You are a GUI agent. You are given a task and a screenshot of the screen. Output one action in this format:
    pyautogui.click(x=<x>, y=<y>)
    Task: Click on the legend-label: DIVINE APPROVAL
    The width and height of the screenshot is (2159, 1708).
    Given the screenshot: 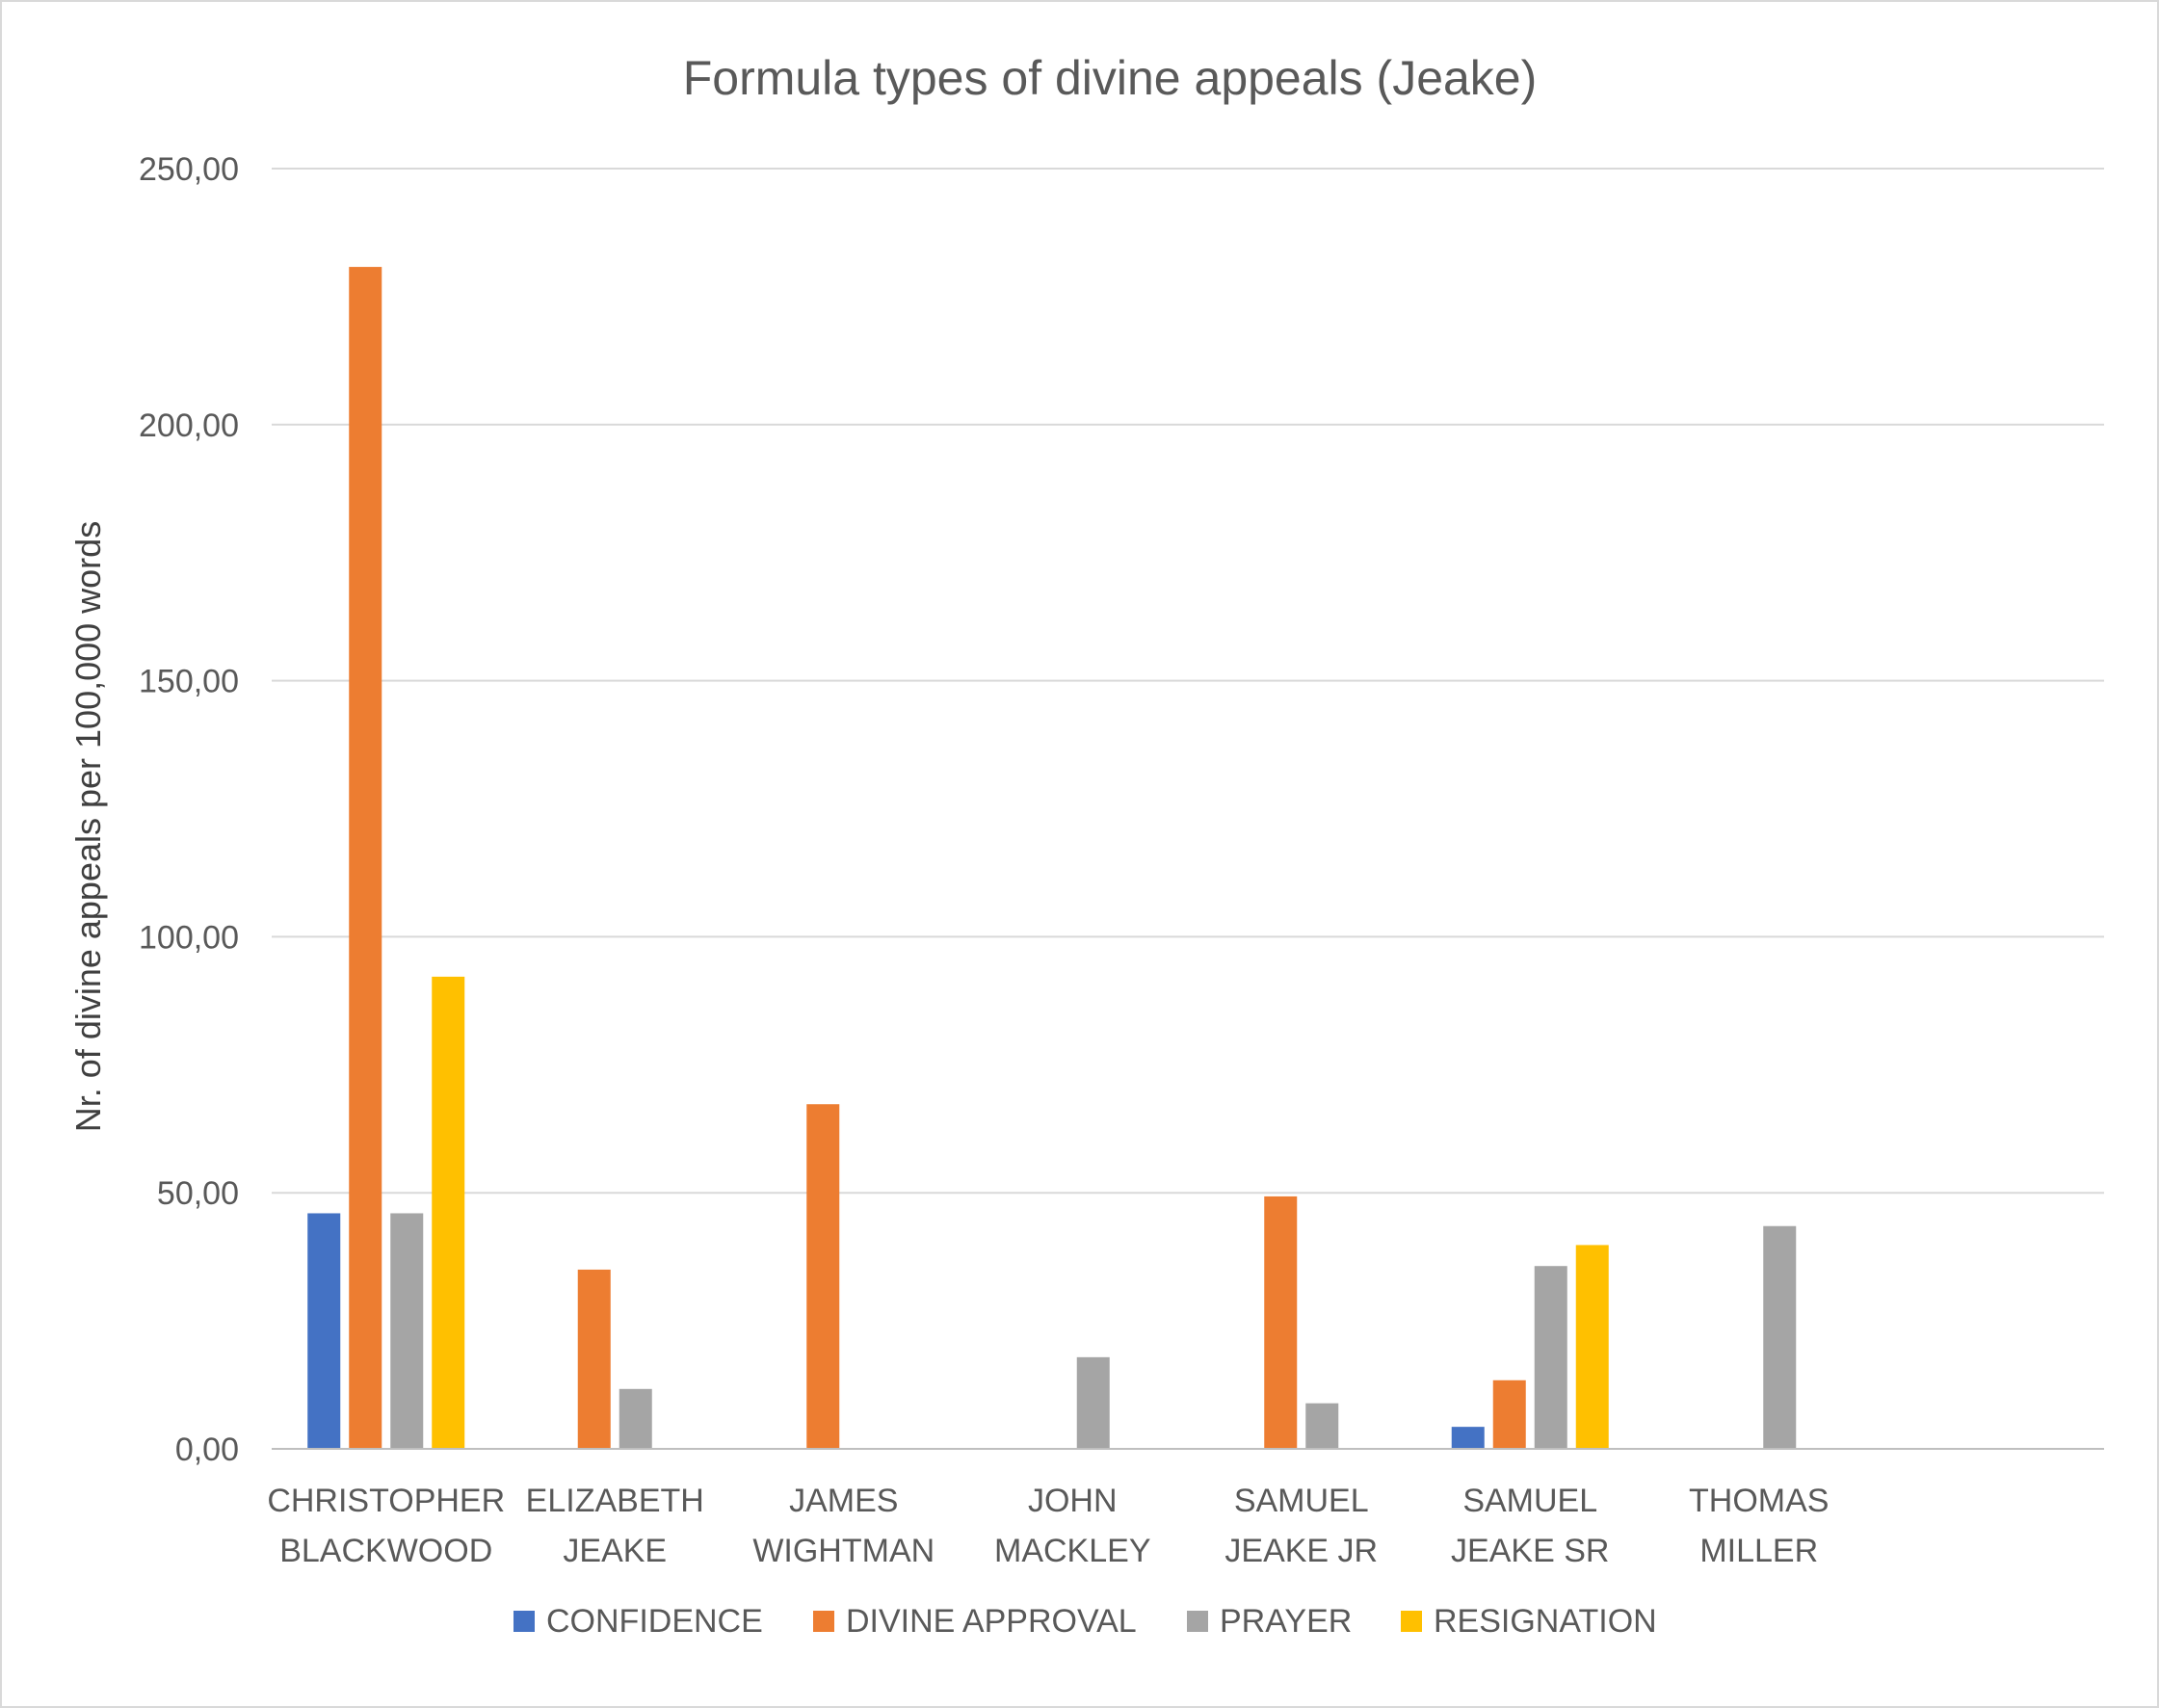 What is the action you would take?
    pyautogui.click(x=991, y=1622)
    